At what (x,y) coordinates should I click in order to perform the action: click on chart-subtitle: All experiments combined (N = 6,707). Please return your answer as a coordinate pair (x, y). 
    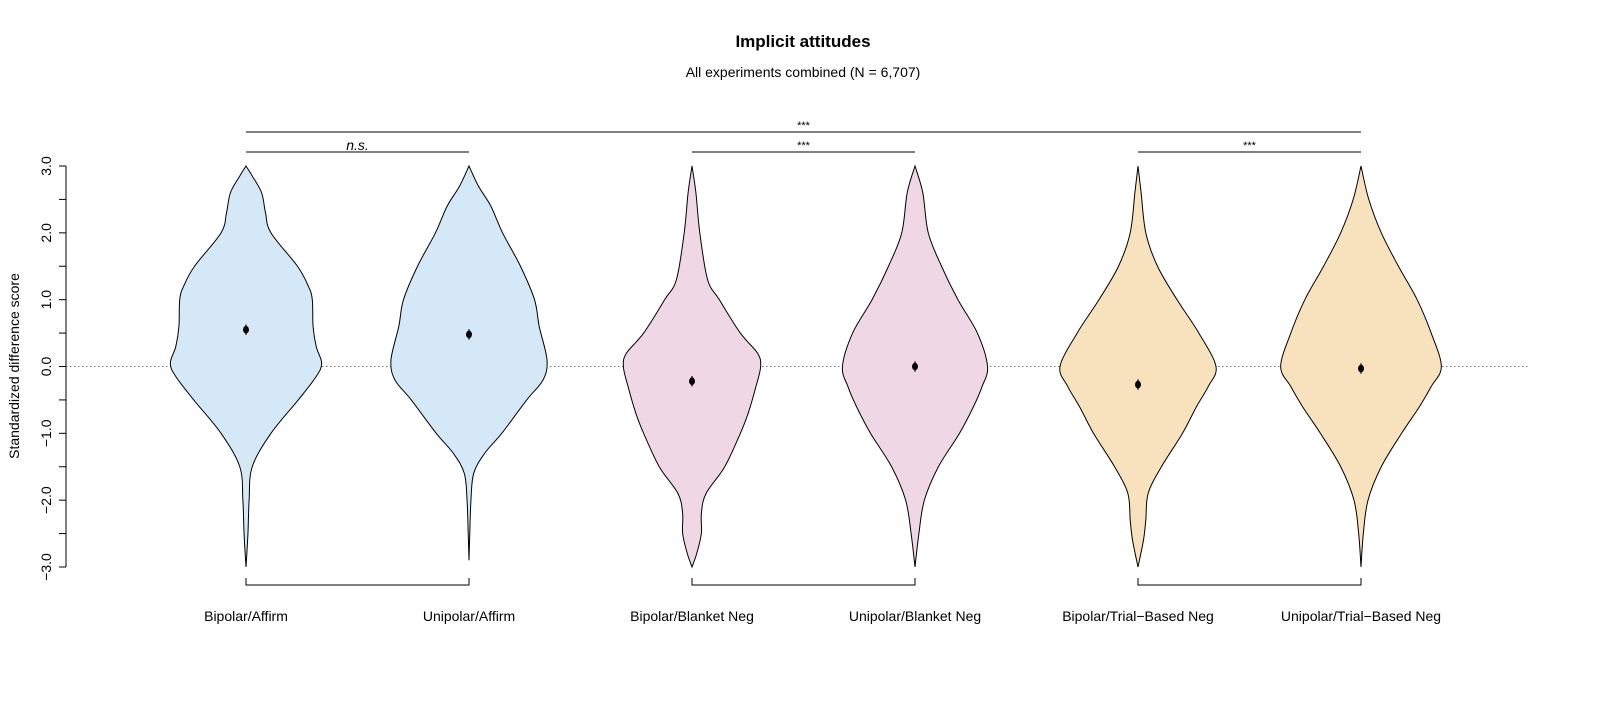
    Looking at the image, I should click on (803, 72).